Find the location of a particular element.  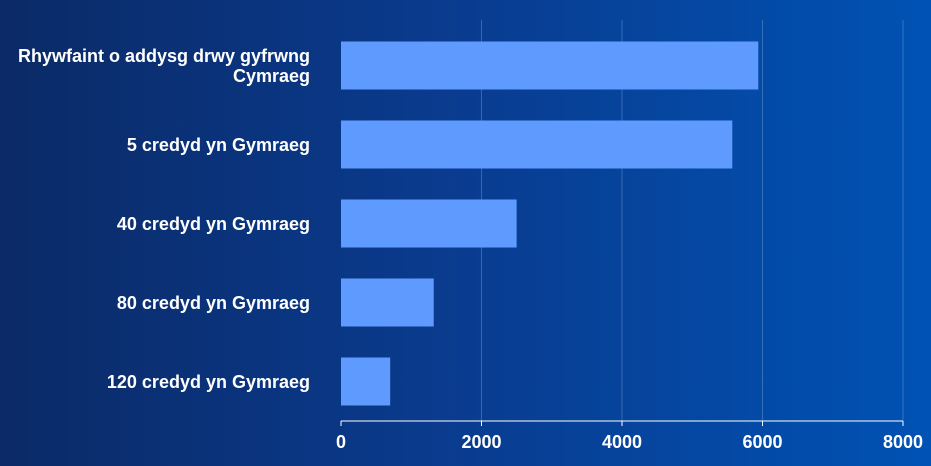

x-tick-label: 8000 is located at coordinates (903, 442).